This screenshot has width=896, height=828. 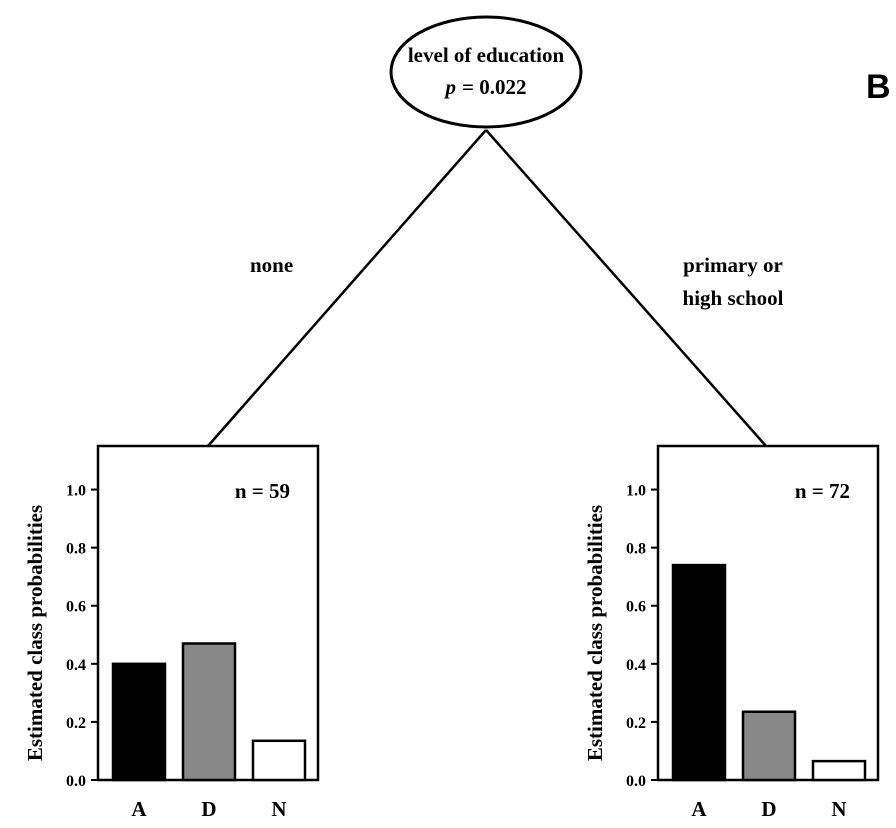 What do you see at coordinates (626, 288) in the screenshot?
I see `edge-right` at bounding box center [626, 288].